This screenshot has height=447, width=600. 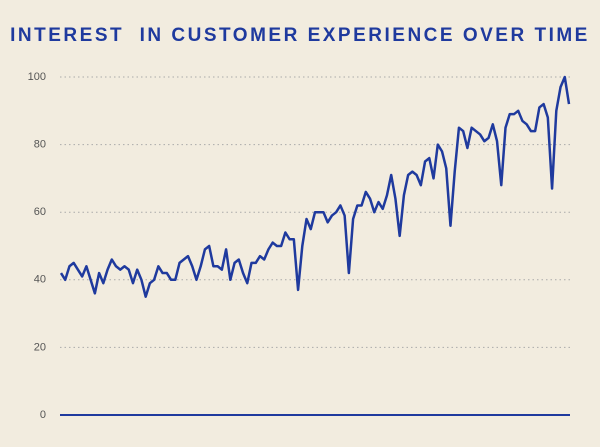 What do you see at coordinates (40, 145) in the screenshot?
I see `y-tick-label: 80` at bounding box center [40, 145].